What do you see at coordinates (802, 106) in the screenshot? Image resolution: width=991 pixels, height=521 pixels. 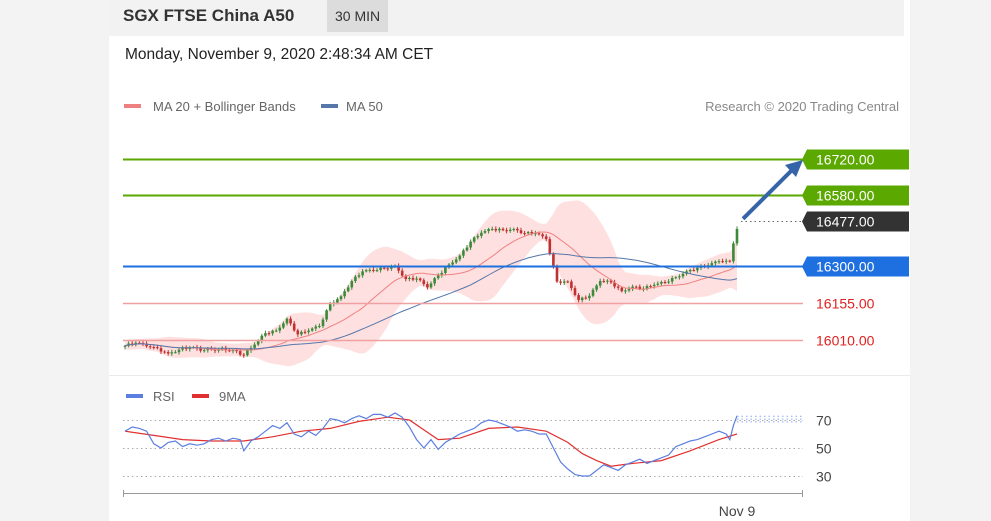 I see `credit-text: Research © 2020 Trading Central` at bounding box center [802, 106].